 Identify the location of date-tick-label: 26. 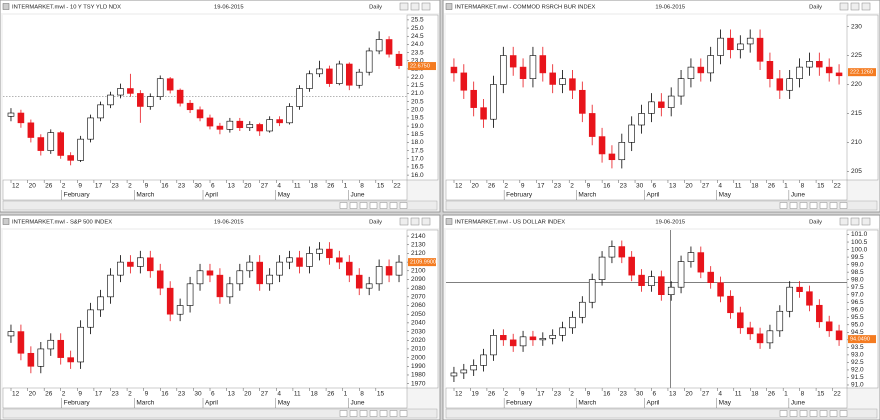
(772, 394).